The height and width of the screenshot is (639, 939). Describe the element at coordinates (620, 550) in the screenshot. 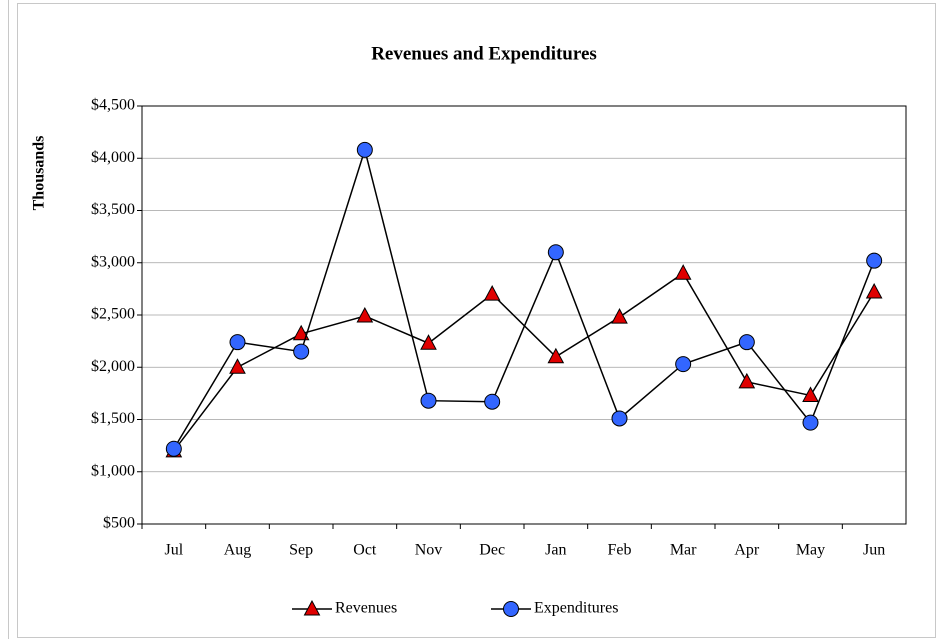

I see `x-tick-label: Feb` at that location.